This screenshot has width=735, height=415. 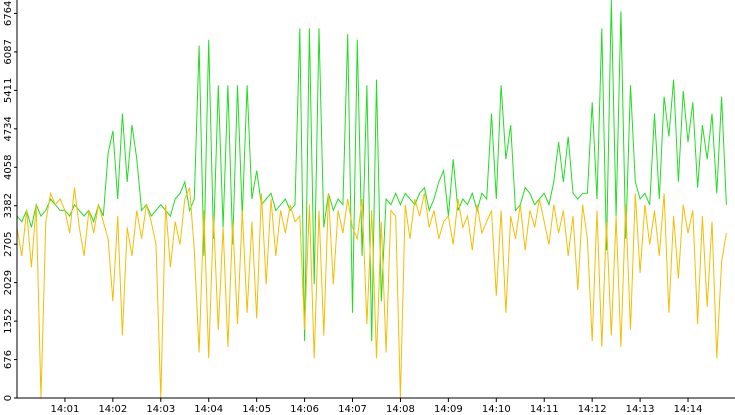 What do you see at coordinates (8, 128) in the screenshot?
I see `y-tick-label: 4734` at bounding box center [8, 128].